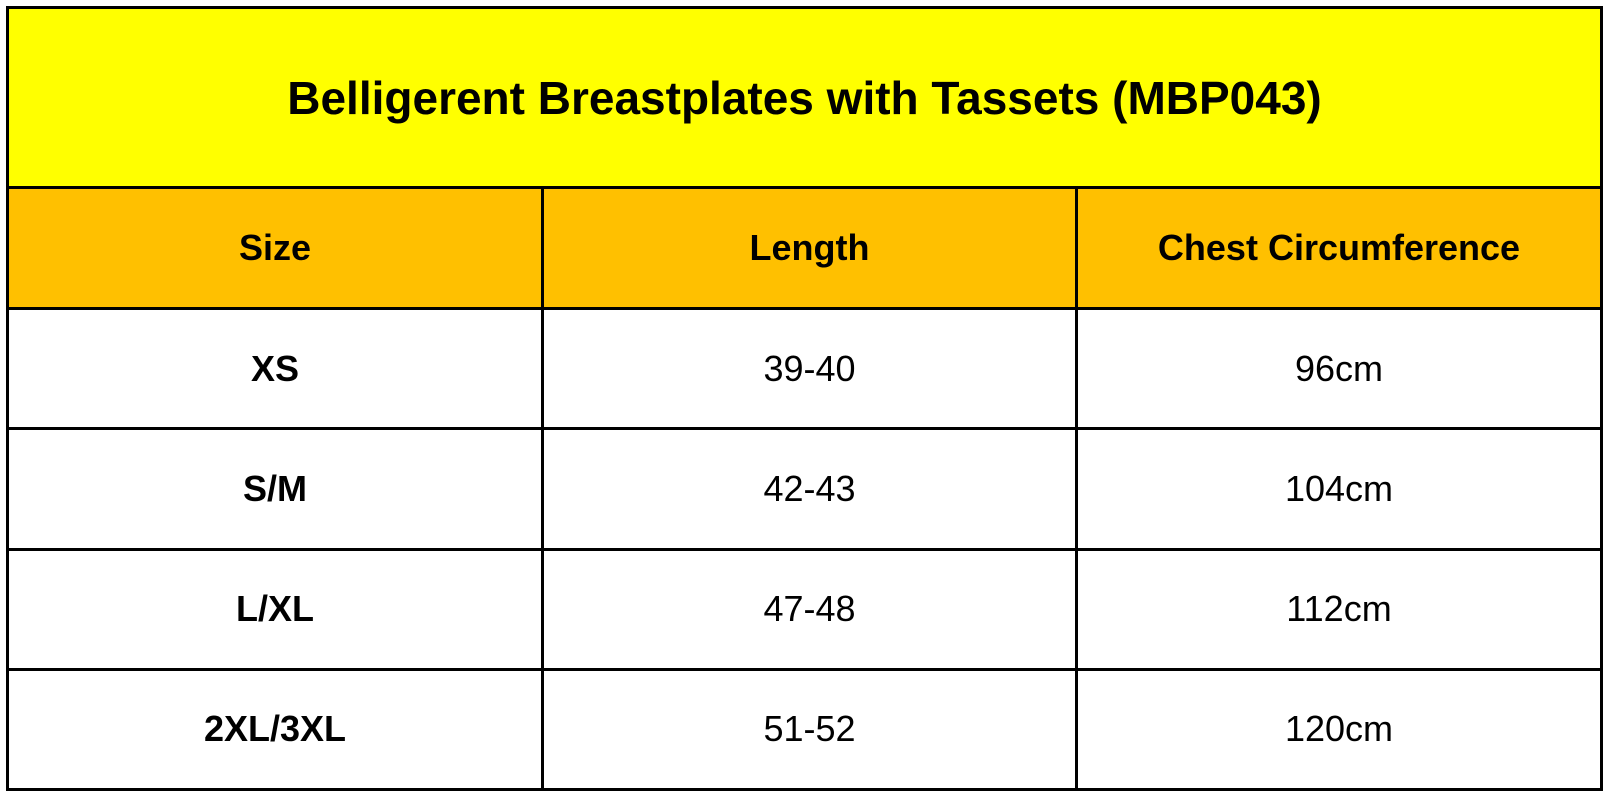 This screenshot has width=1615, height=799. What do you see at coordinates (808, 727) in the screenshot?
I see `table-cell: 51-52` at bounding box center [808, 727].